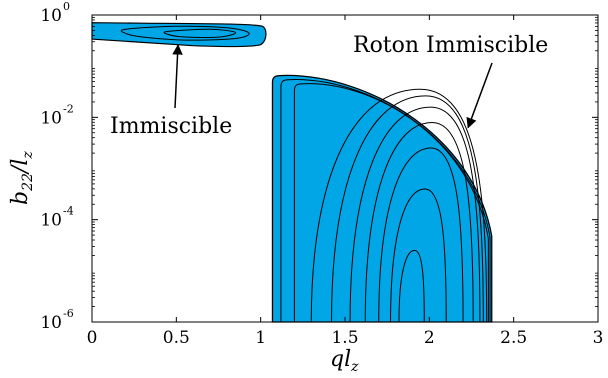  Describe the element at coordinates (171, 126) in the screenshot. I see `annotation-immiscible: Immiscible` at that location.